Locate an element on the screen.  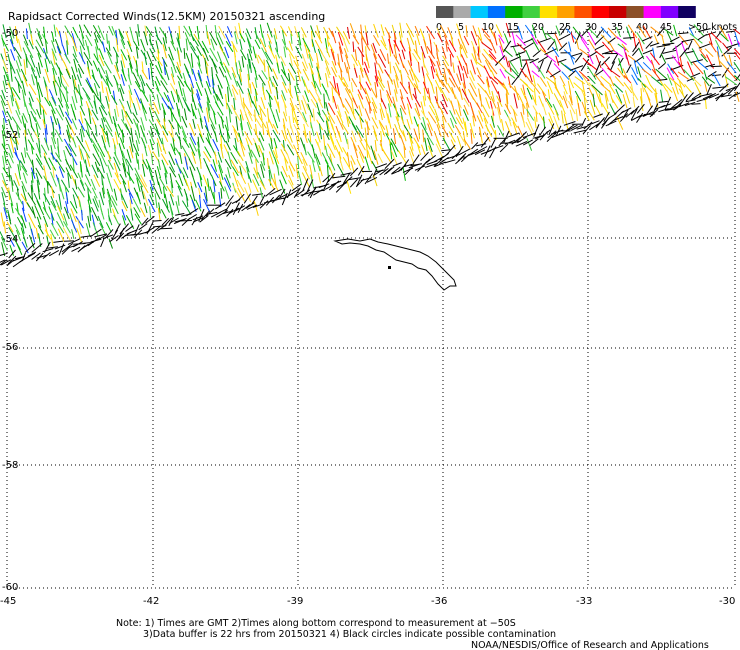
legend-swatch is located at coordinates (600, 12).